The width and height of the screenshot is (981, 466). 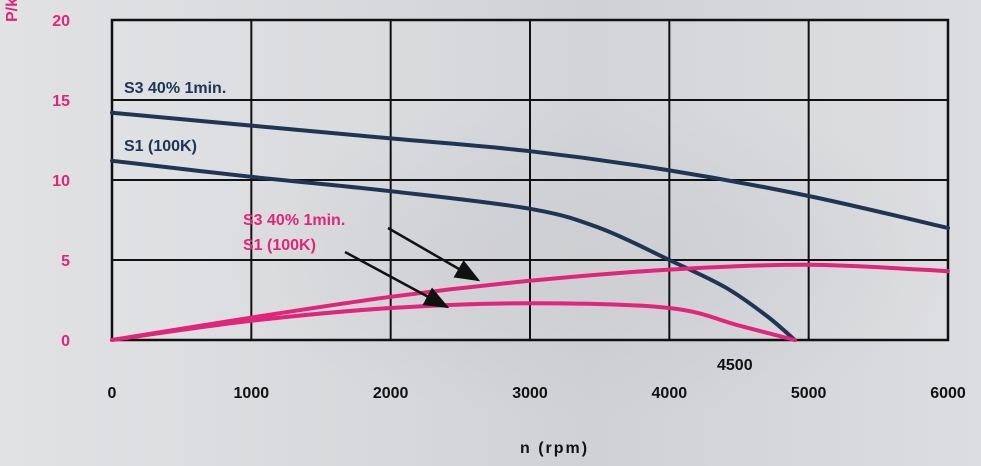 I want to click on x-tick-label: 4000, so click(x=670, y=393).